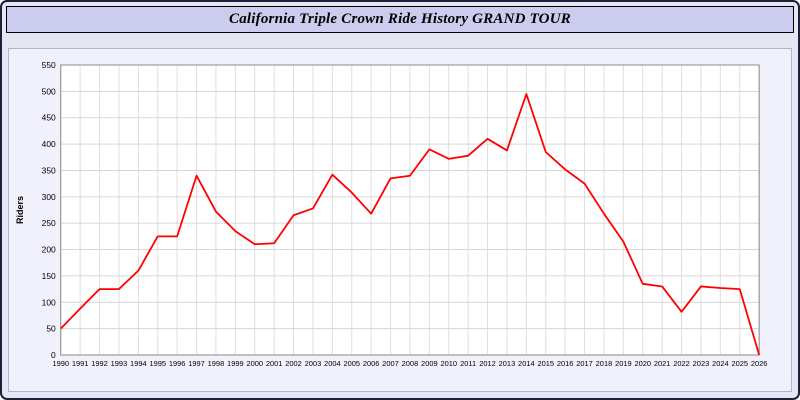 The width and height of the screenshot is (800, 400). I want to click on x-tick-label: 2025, so click(739, 363).